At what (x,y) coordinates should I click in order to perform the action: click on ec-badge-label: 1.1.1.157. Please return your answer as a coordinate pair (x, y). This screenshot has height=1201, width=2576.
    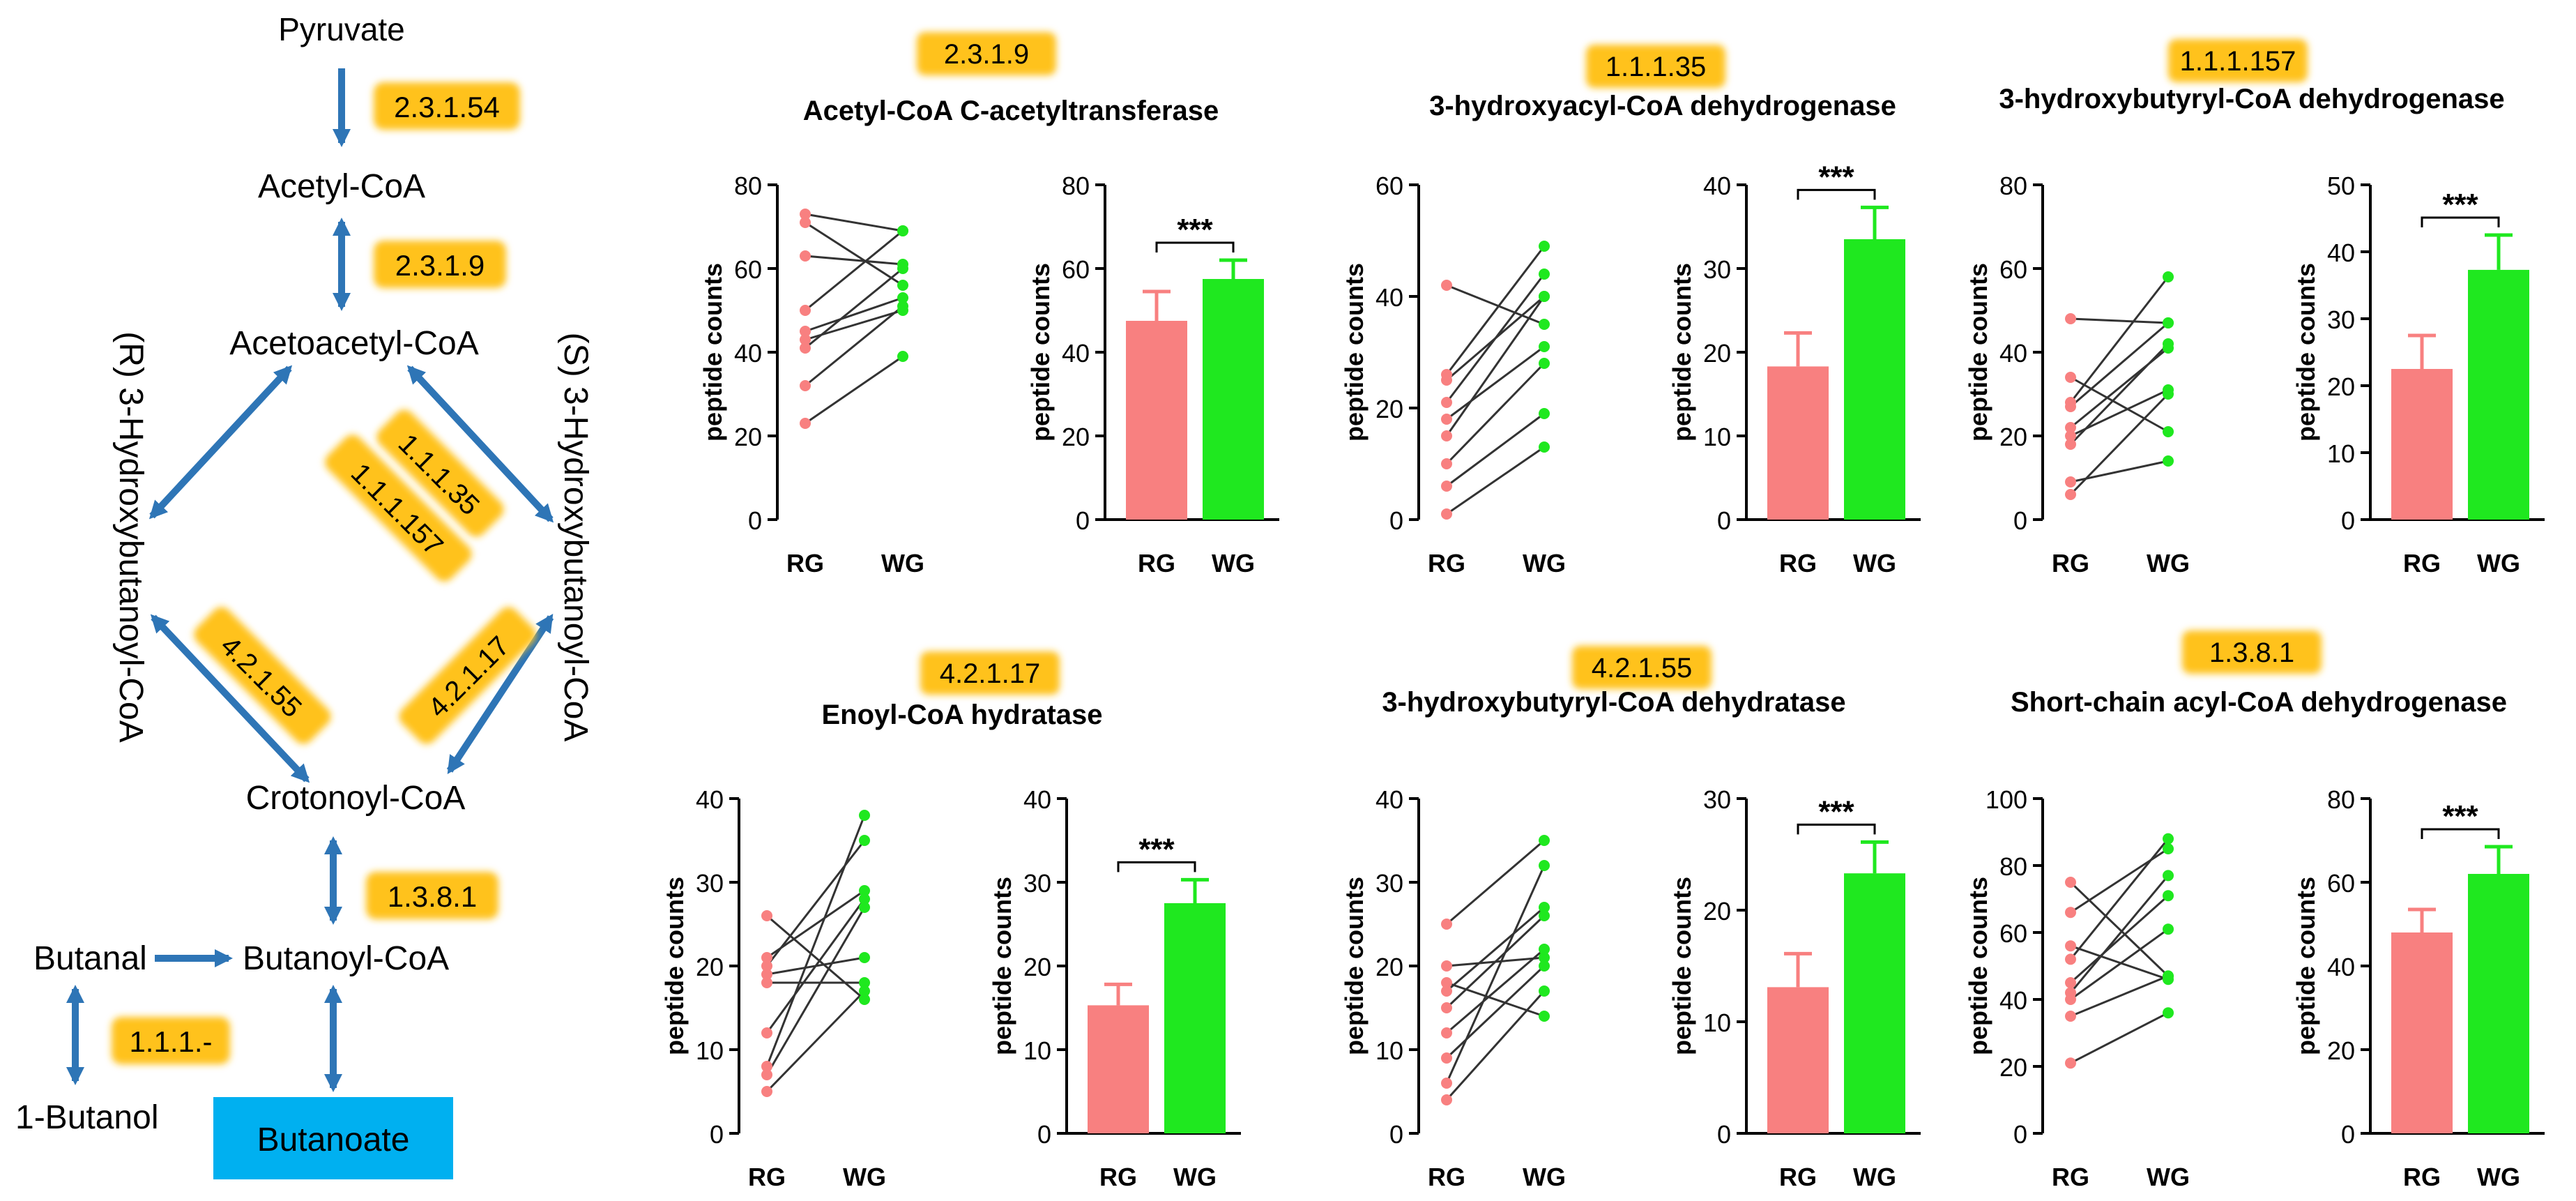
    Looking at the image, I should click on (2238, 62).